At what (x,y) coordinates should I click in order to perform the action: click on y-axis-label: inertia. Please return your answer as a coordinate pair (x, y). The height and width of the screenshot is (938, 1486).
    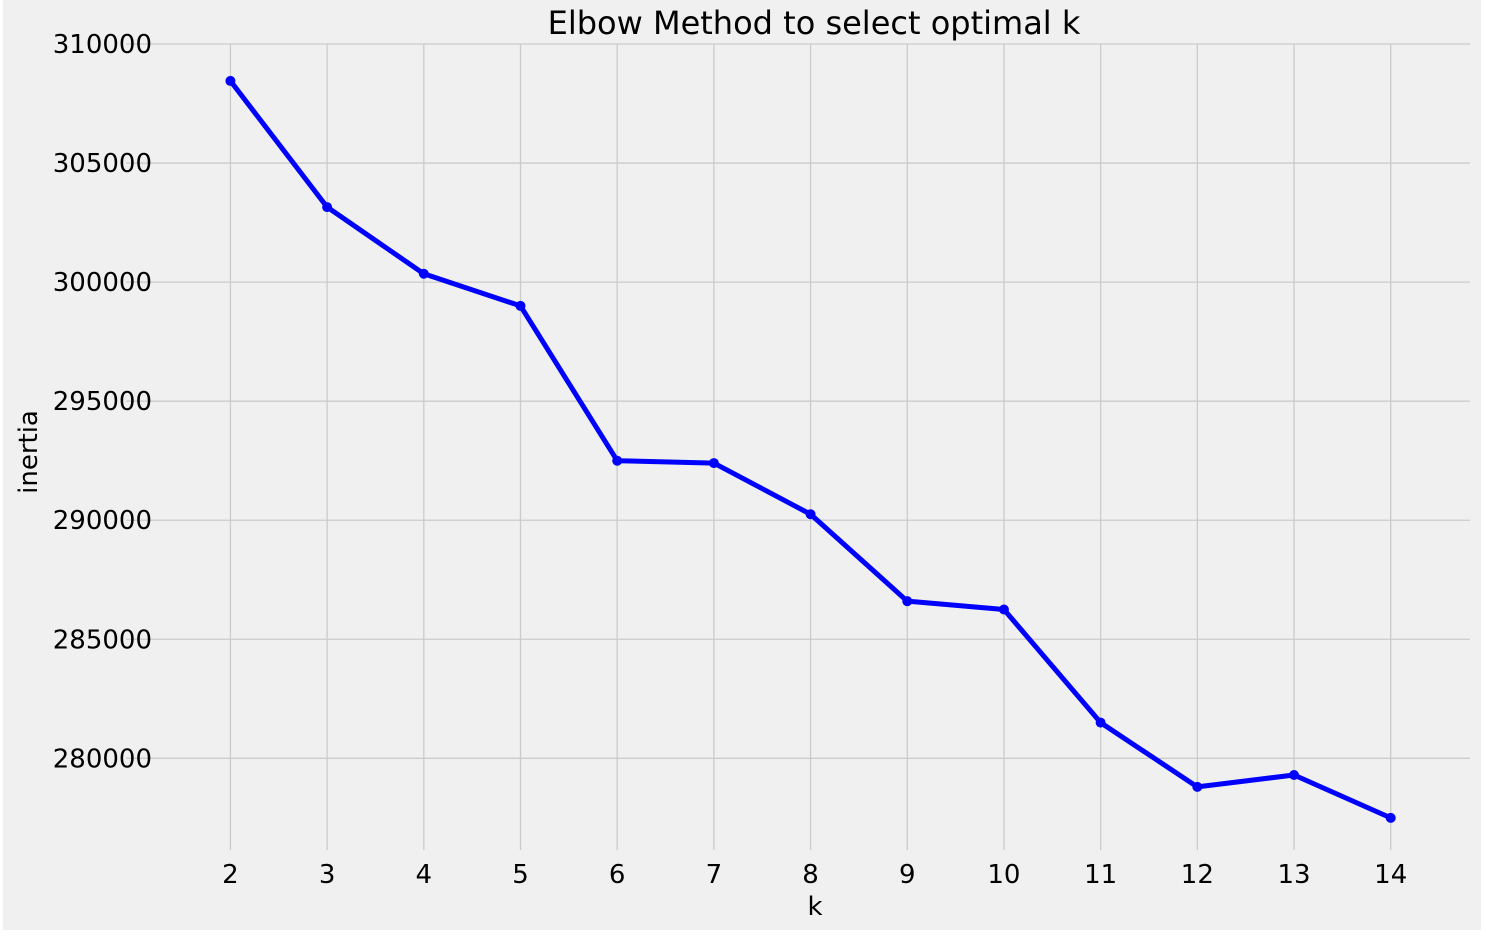
    Looking at the image, I should click on (29, 452).